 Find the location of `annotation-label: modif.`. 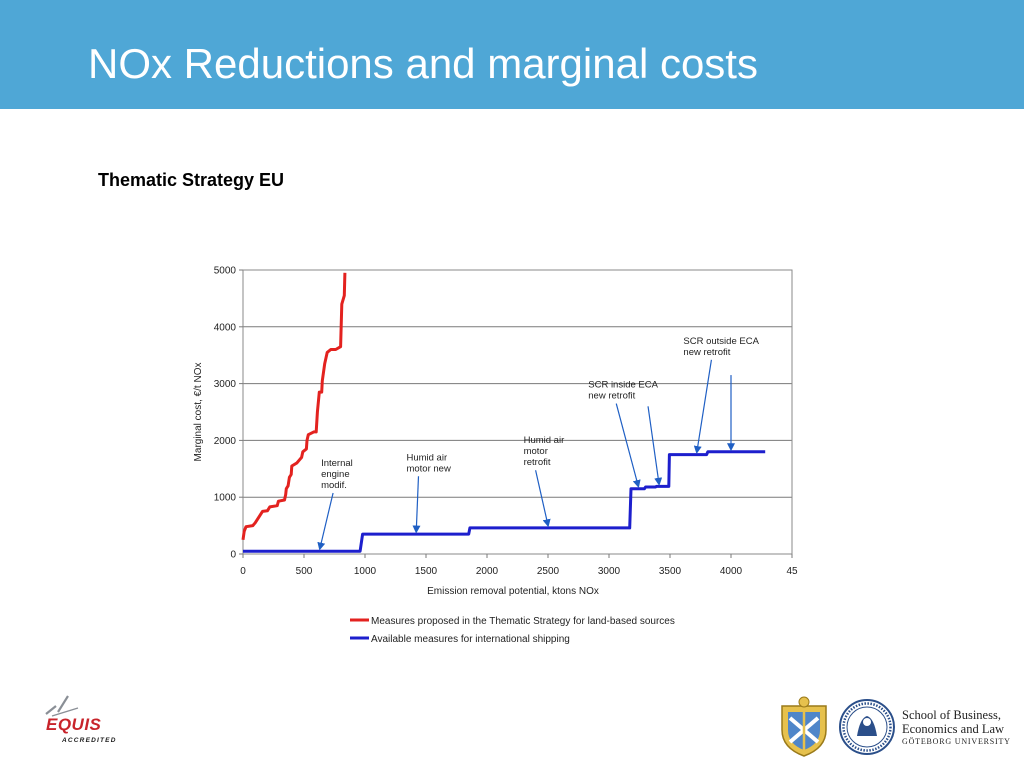

annotation-label: modif. is located at coordinates (334, 485).